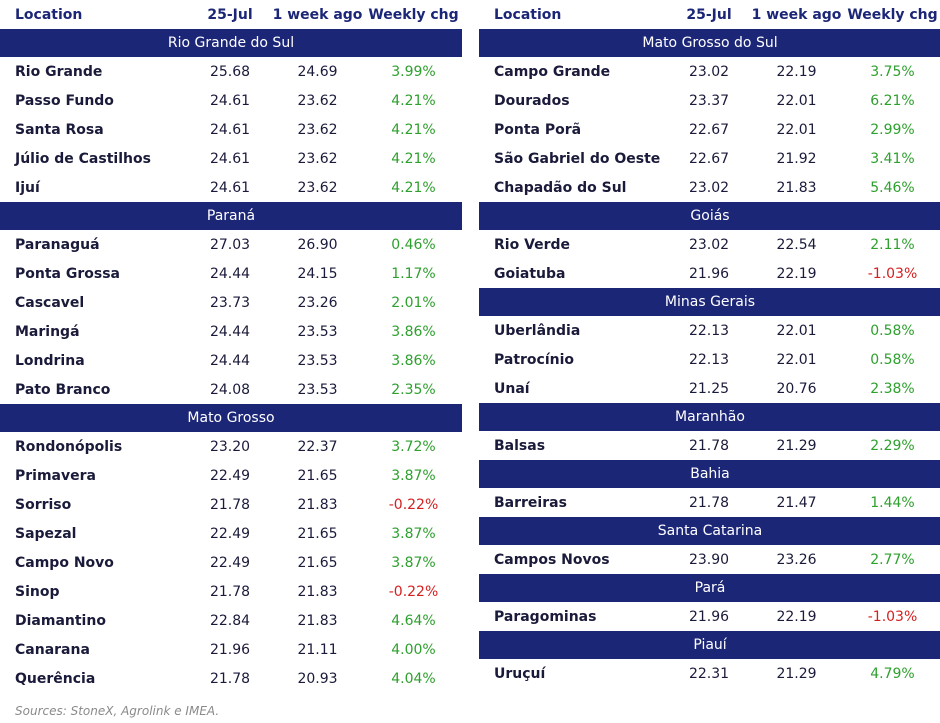  What do you see at coordinates (709, 71) in the screenshot?
I see `data-row: Campo Grande 23.02 22.19 3.75%` at bounding box center [709, 71].